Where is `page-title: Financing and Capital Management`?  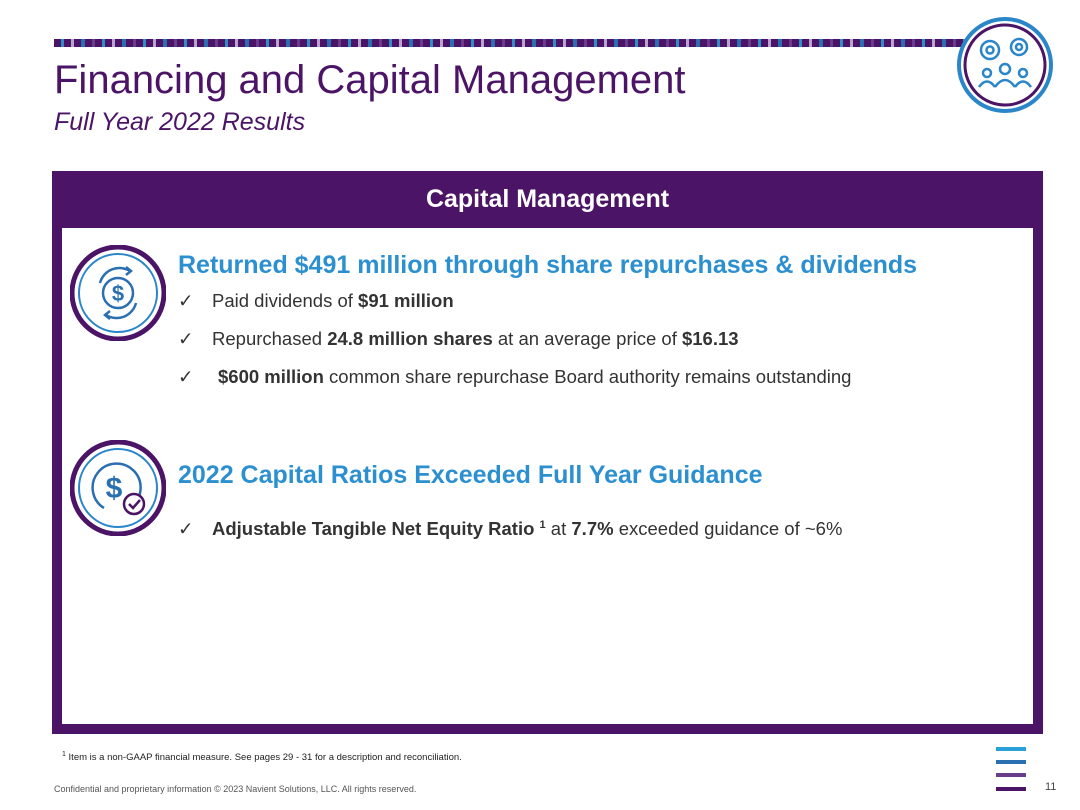
page-title: Financing and Capital Management is located at coordinates (370, 80).